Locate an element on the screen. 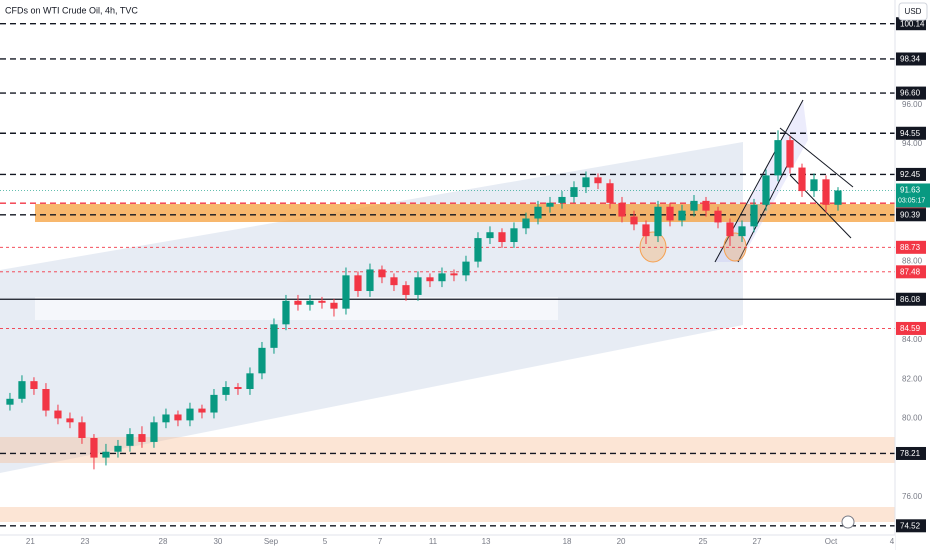 Image resolution: width=932 pixels, height=550 pixels. countdown-label: 03:05:17 is located at coordinates (911, 200).